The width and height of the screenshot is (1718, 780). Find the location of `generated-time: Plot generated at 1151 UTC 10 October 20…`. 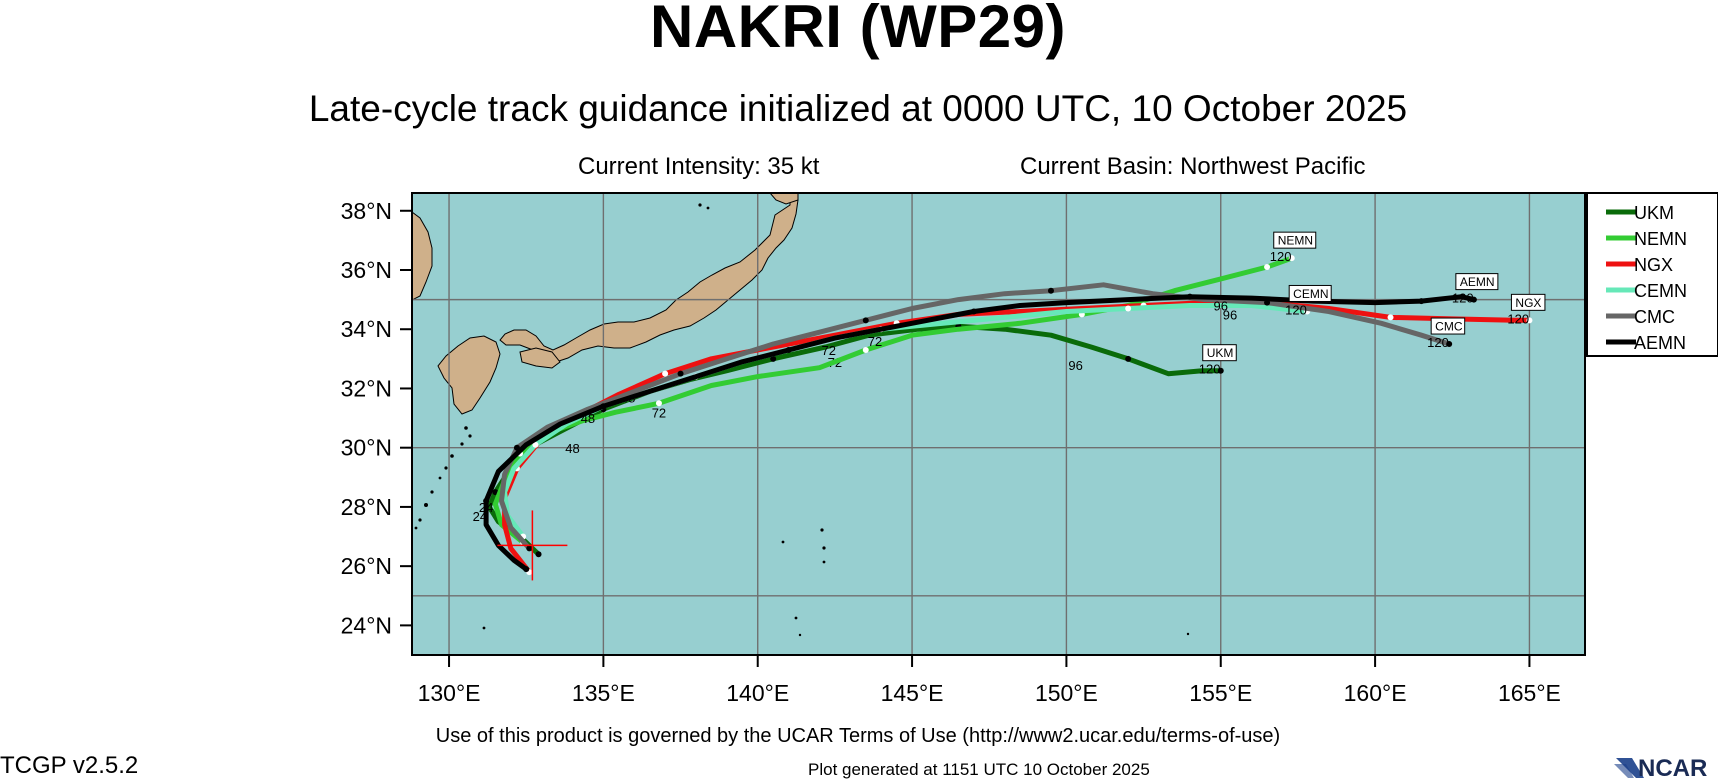

generated-time: Plot generated at 1151 UTC 10 October 20… is located at coordinates (979, 769).